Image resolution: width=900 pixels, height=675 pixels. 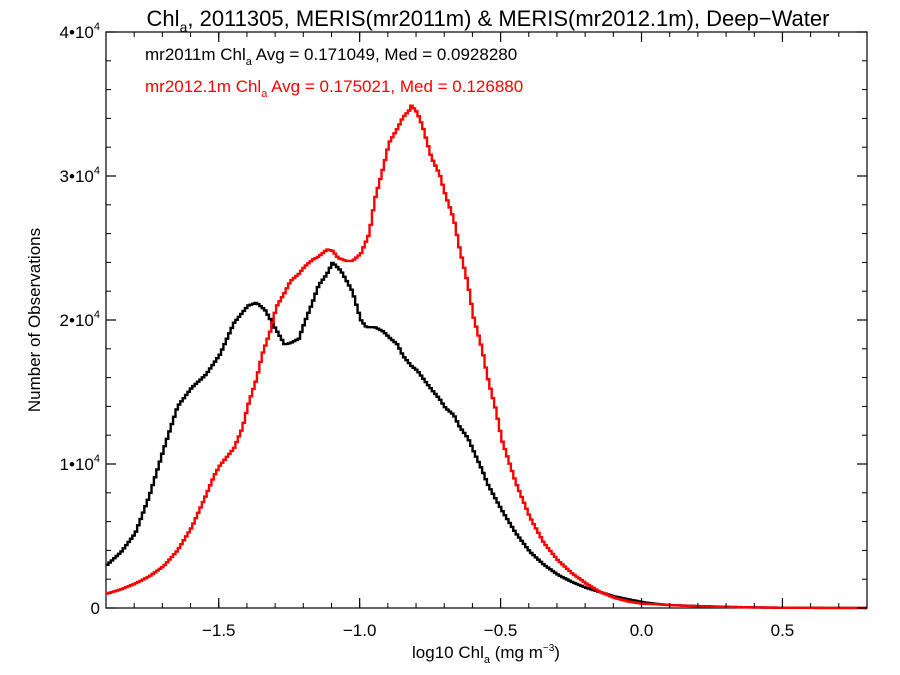 What do you see at coordinates (516, 652) in the screenshot?
I see `x-axis-label-post: (mg m` at bounding box center [516, 652].